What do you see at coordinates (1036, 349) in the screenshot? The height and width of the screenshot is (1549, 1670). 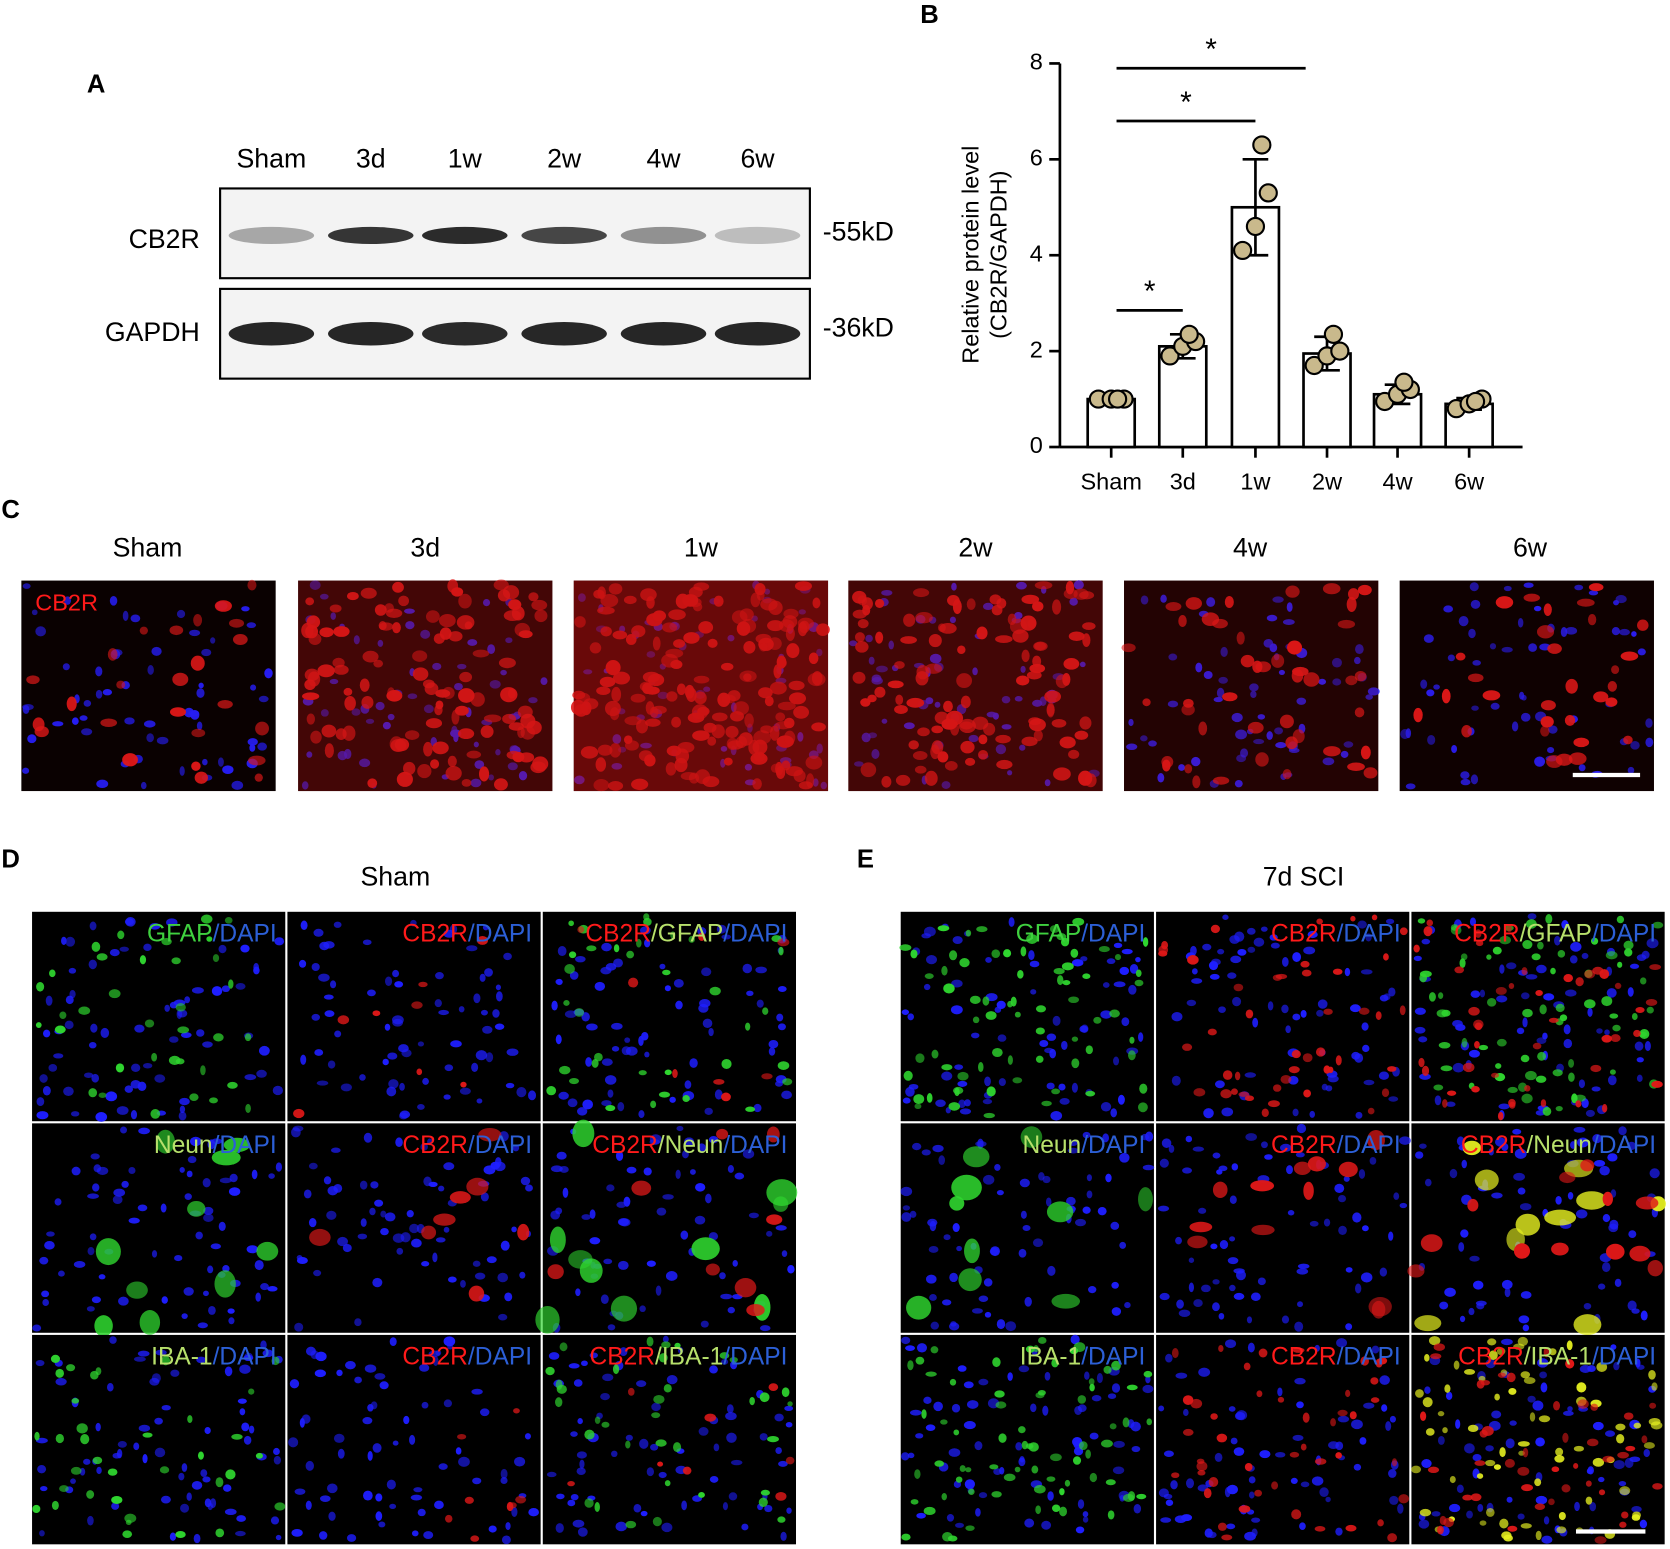 I see `y-tick-label: 2` at bounding box center [1036, 349].